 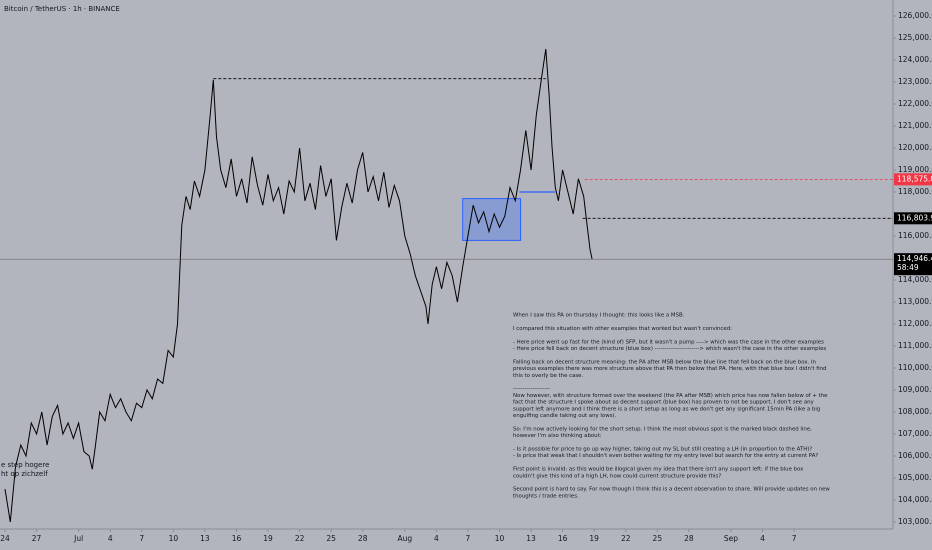 I want to click on x-tick-label: Sep, so click(x=731, y=538).